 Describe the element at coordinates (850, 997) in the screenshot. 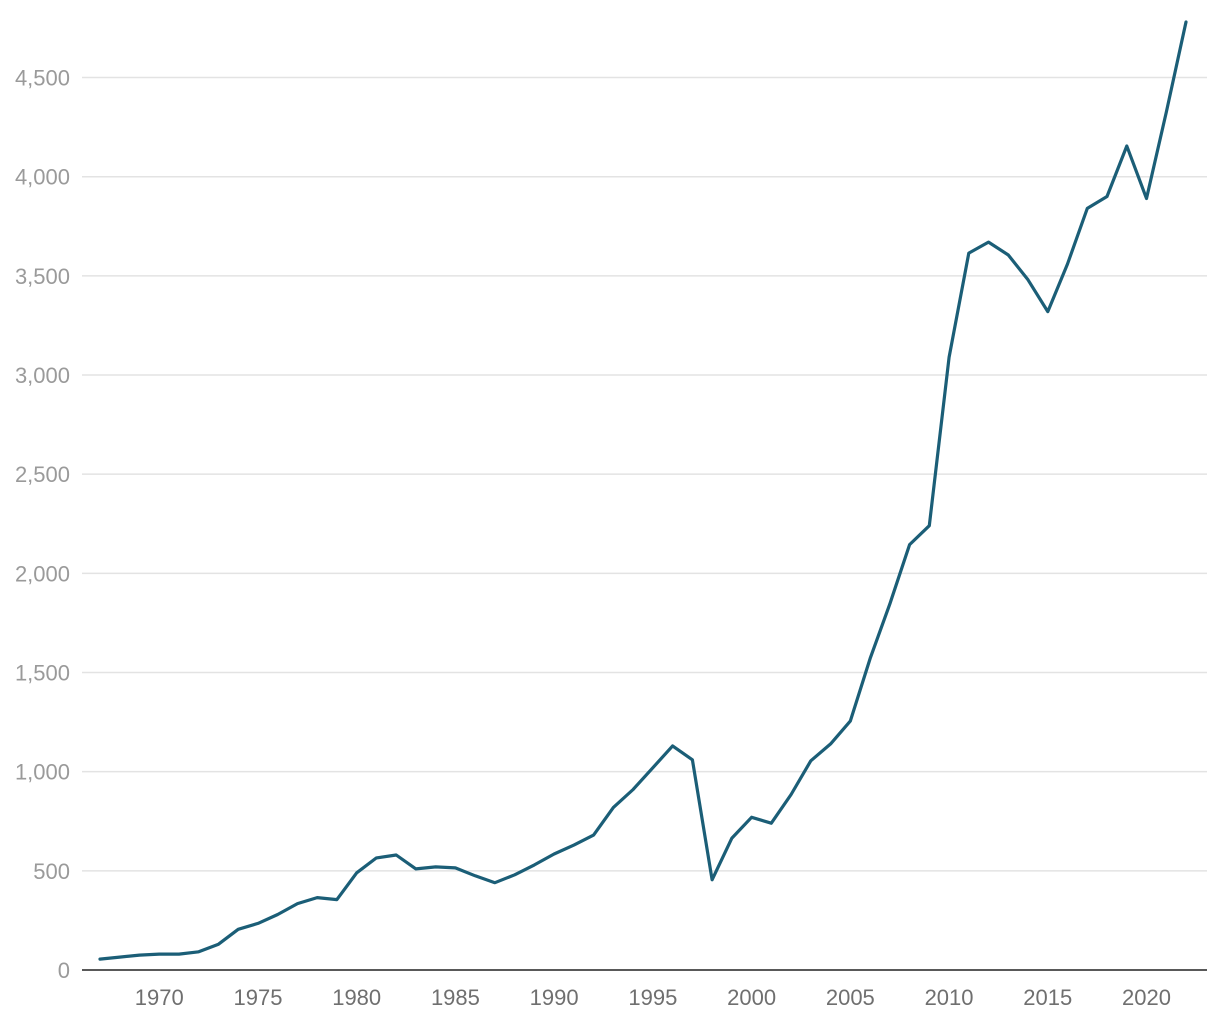

I see `x-tick-label: 2005` at that location.